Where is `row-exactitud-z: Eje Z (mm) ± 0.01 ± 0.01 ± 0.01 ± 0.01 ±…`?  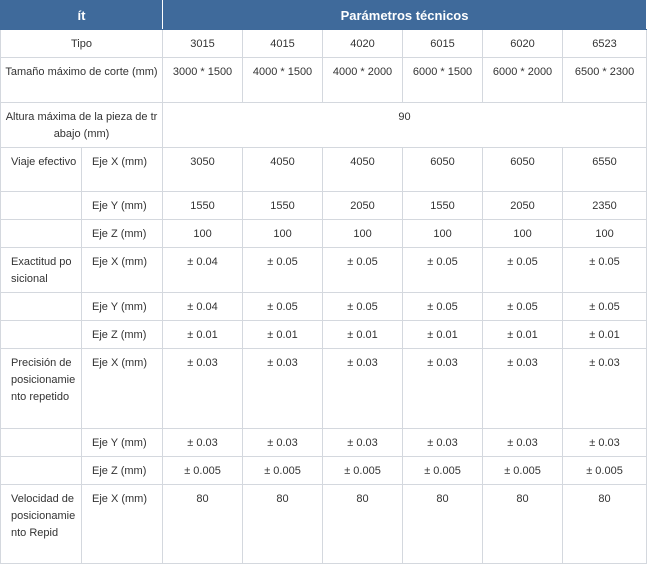
row-exactitud-z: Eje Z (mm) ± 0.01 ± 0.01 ± 0.01 ± 0.01 ±… is located at coordinates (323, 334).